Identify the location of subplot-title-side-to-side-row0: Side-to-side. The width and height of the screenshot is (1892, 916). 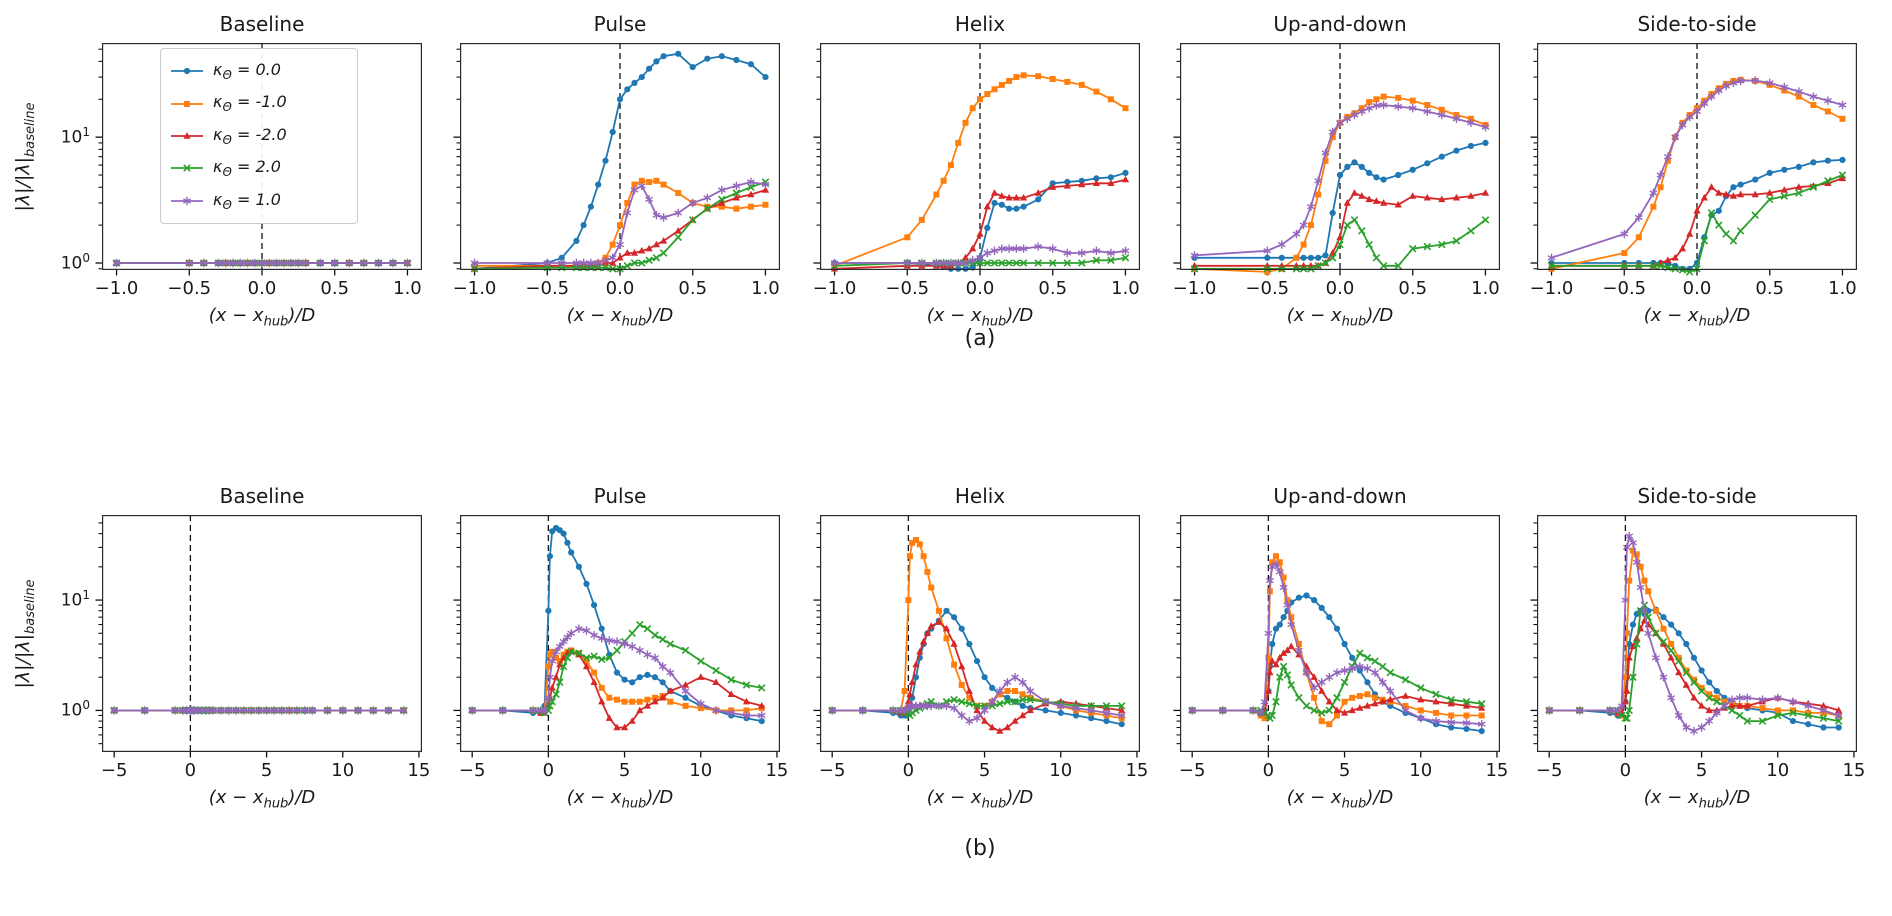
(1697, 24).